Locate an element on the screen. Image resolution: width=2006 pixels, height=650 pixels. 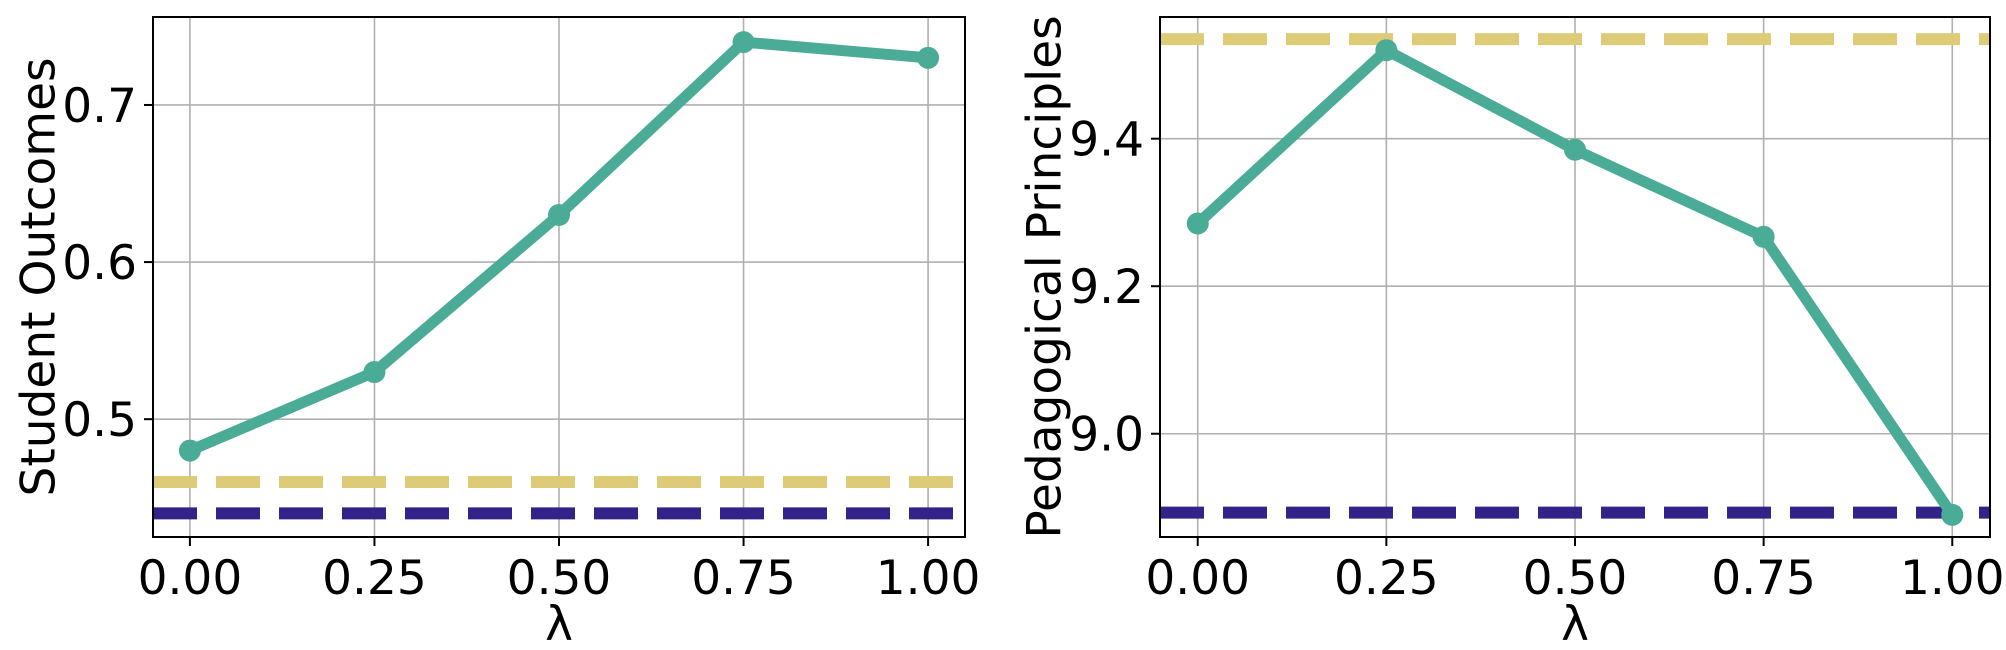
left-y-axis-label: Student Outcomes is located at coordinates (39, 277).